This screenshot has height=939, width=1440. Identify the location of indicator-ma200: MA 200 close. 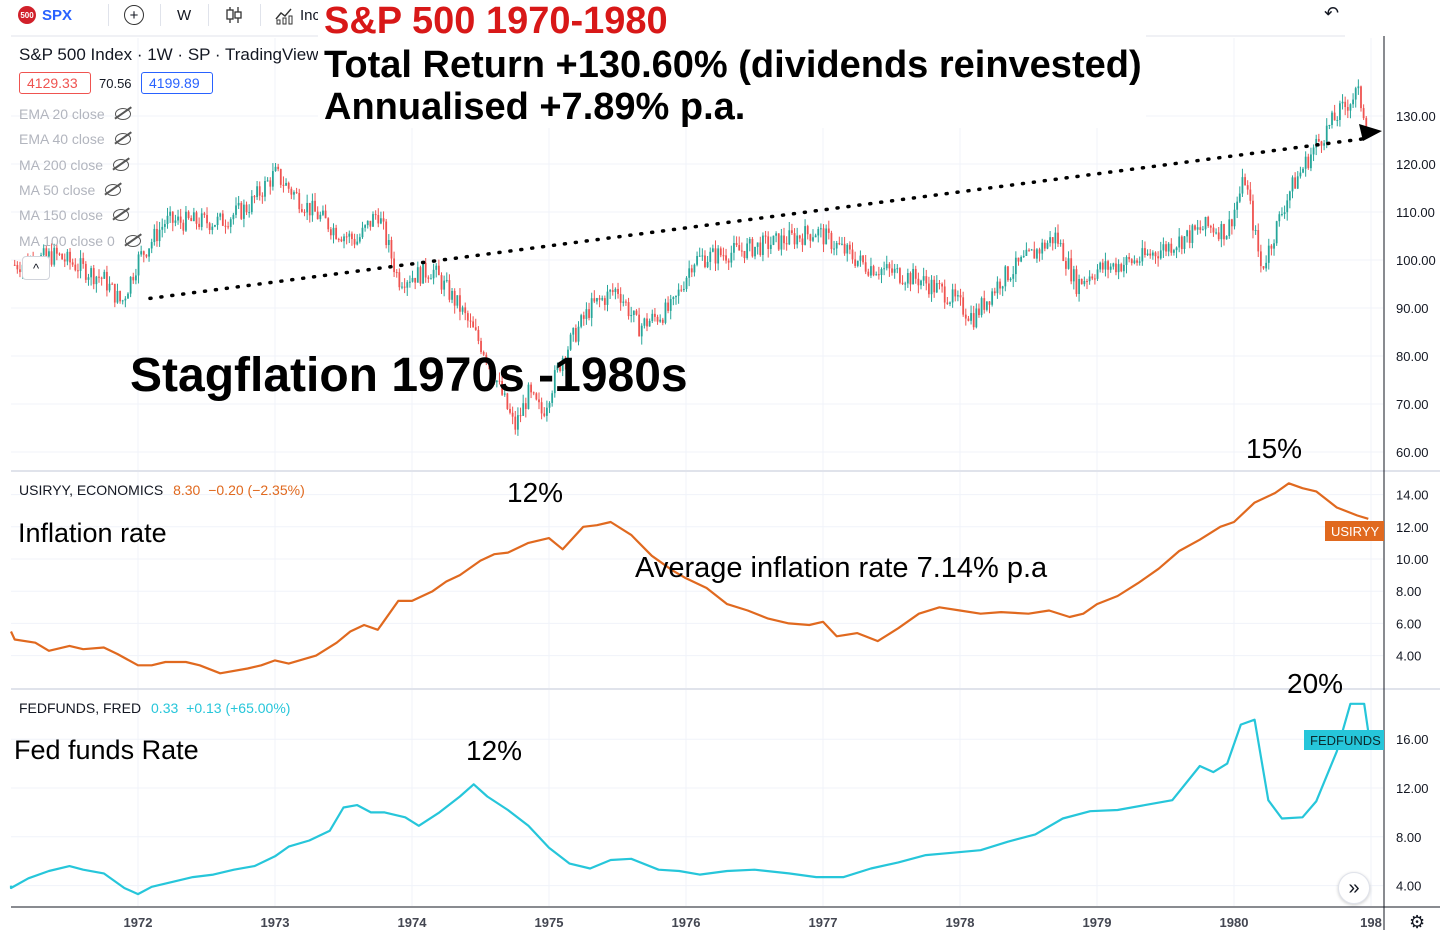
(74, 165).